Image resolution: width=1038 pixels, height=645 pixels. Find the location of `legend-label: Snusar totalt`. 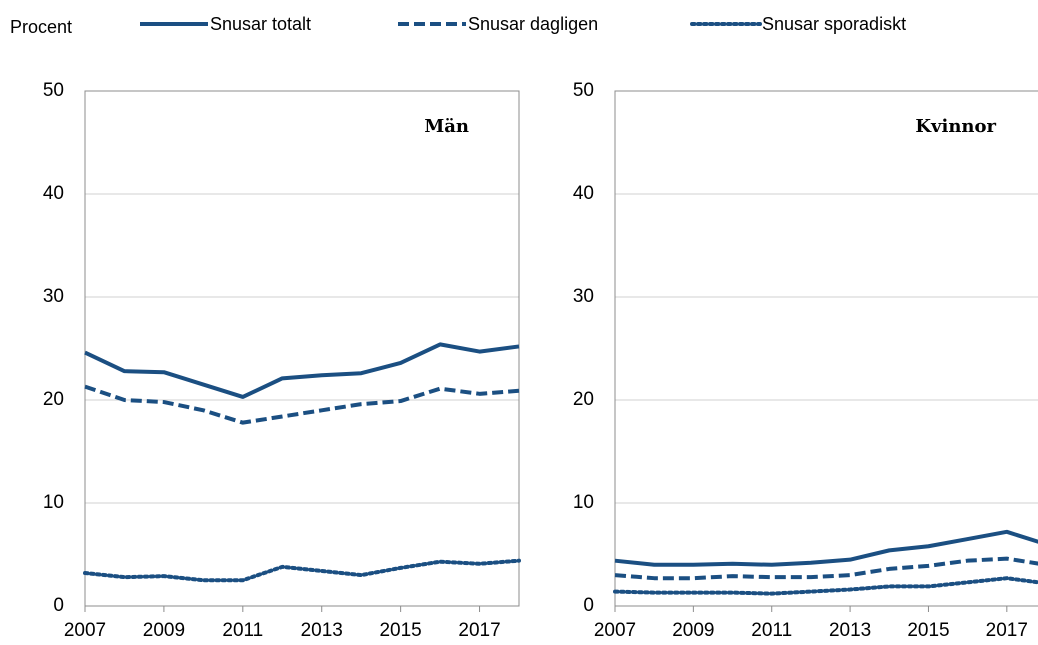

legend-label: Snusar totalt is located at coordinates (260, 24).